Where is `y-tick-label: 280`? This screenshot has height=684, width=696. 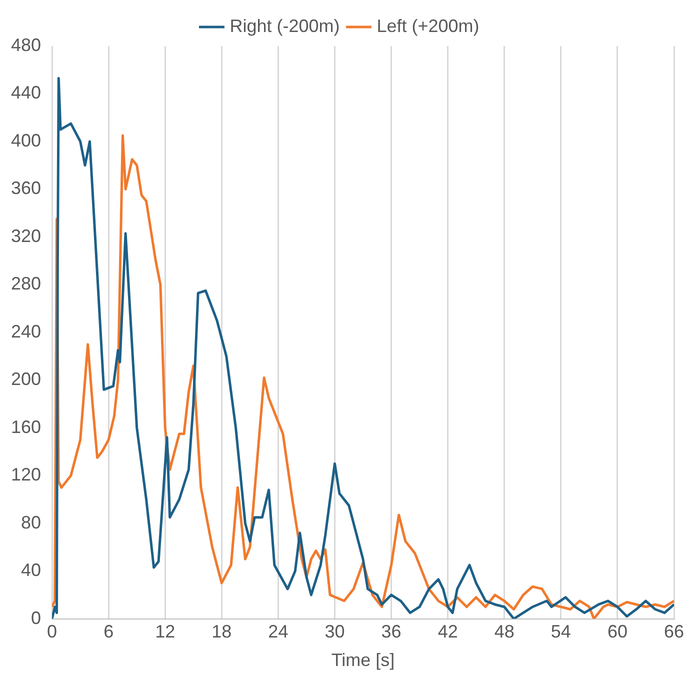
y-tick-label: 280 is located at coordinates (26, 284).